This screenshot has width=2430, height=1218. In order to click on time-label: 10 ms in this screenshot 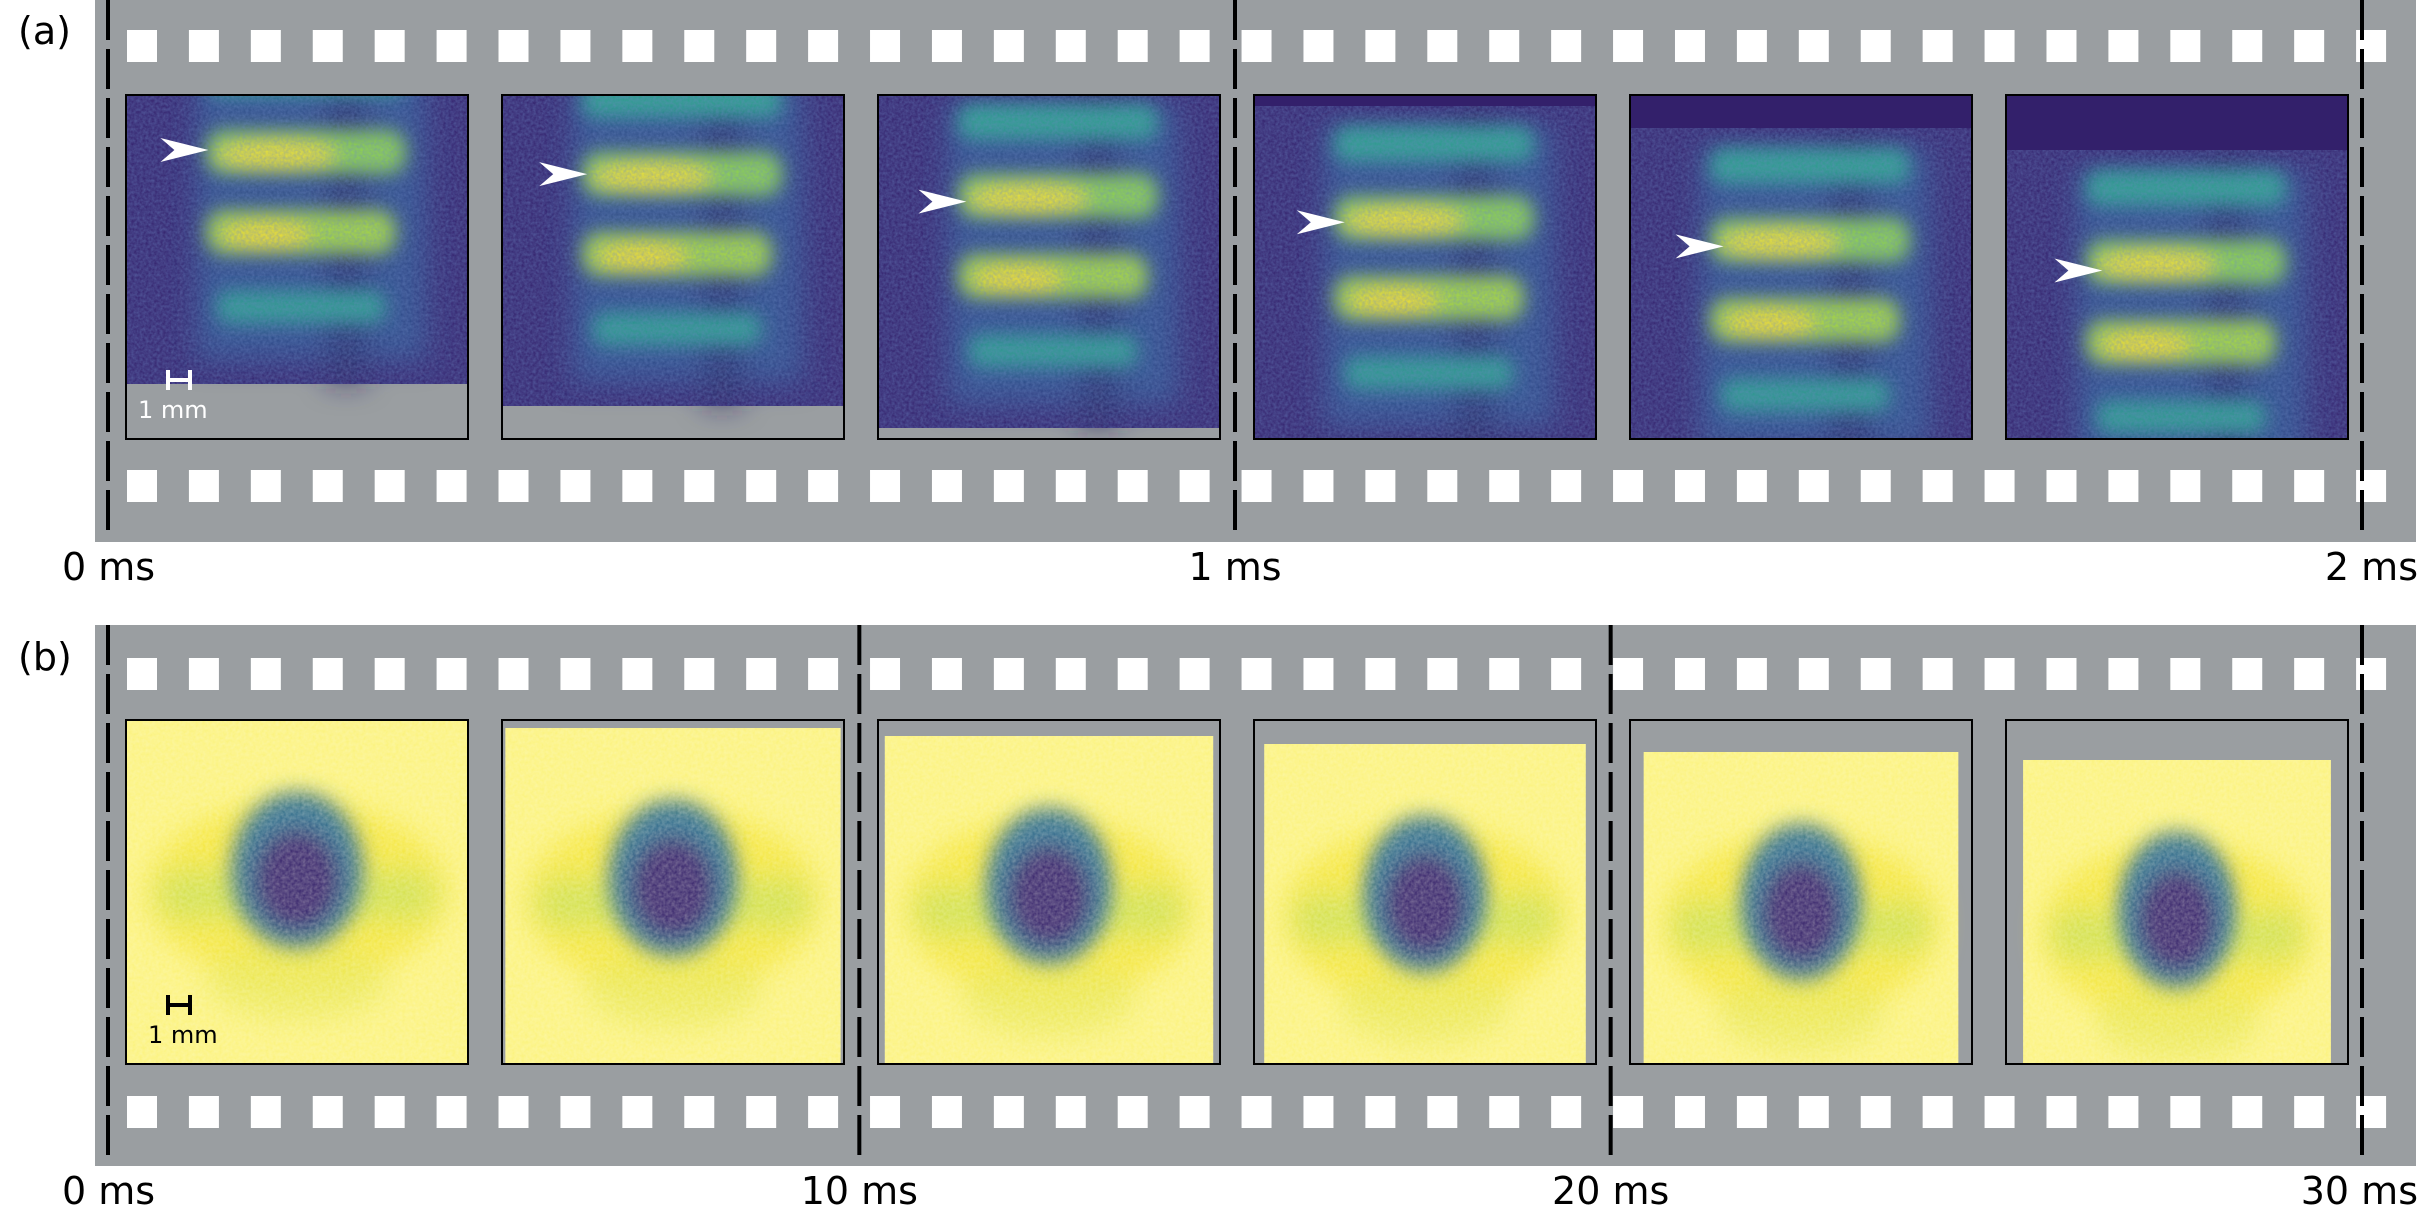, I will do `click(859, 1191)`.